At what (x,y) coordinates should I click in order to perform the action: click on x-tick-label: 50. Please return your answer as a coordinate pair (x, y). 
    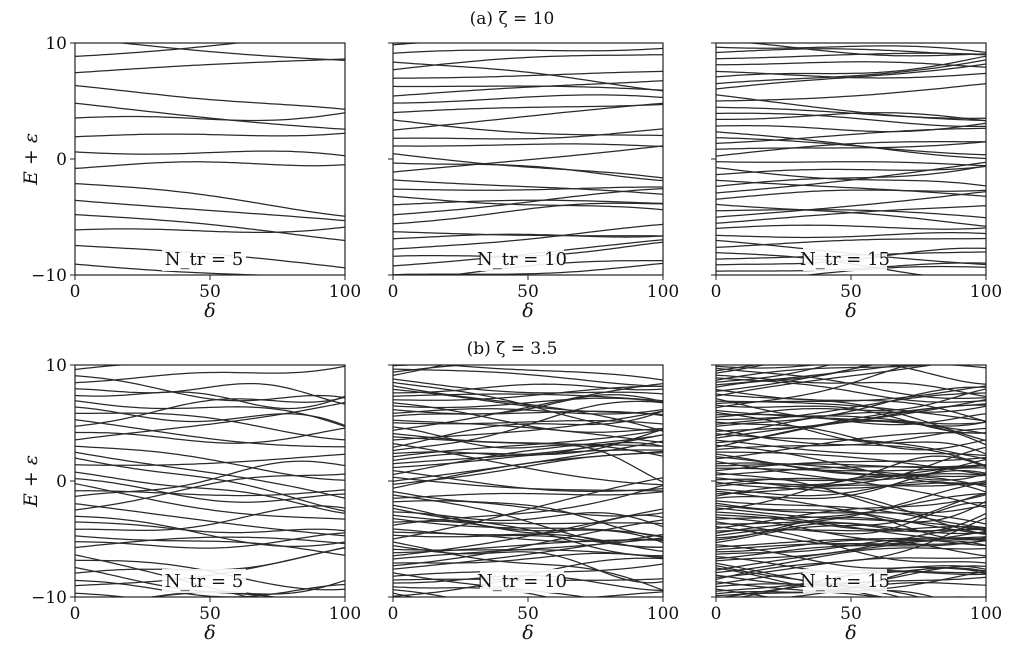
    Looking at the image, I should click on (851, 614).